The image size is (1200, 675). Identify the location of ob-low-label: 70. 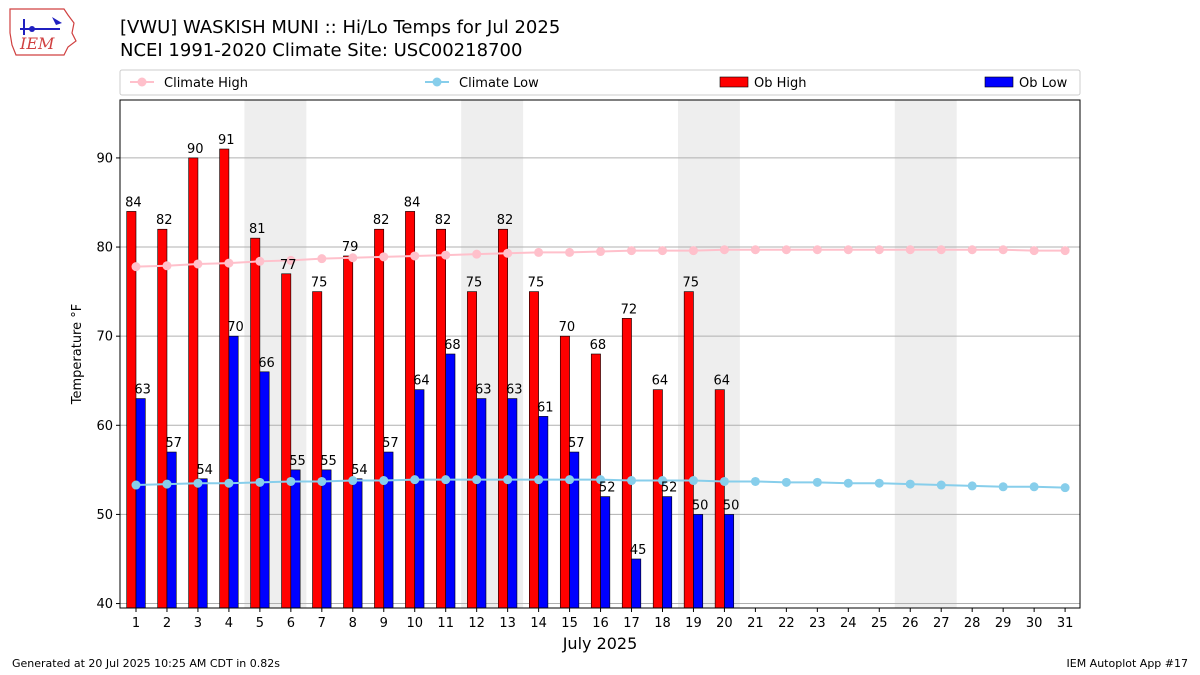
(235, 327).